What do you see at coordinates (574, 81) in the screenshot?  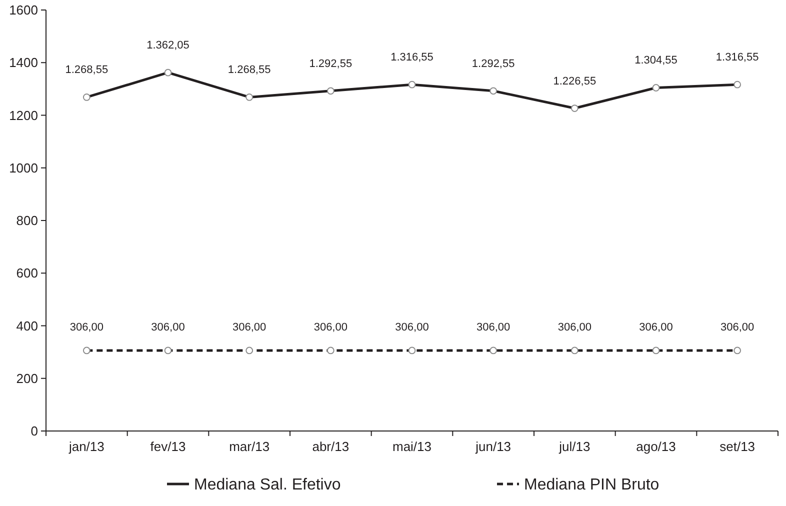 I see `data-label: 1.226,55` at bounding box center [574, 81].